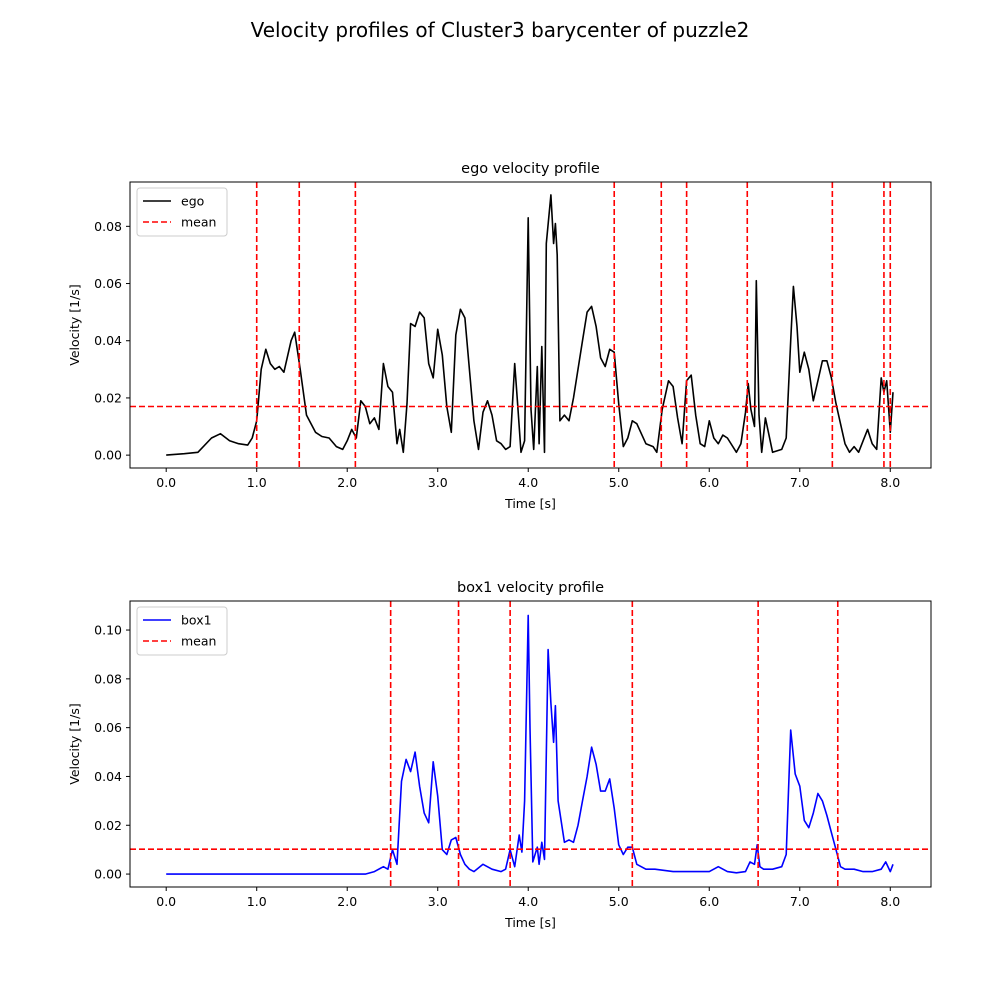  Describe the element at coordinates (530, 922) in the screenshot. I see `box1-x-axis-label: Time [s]` at that location.